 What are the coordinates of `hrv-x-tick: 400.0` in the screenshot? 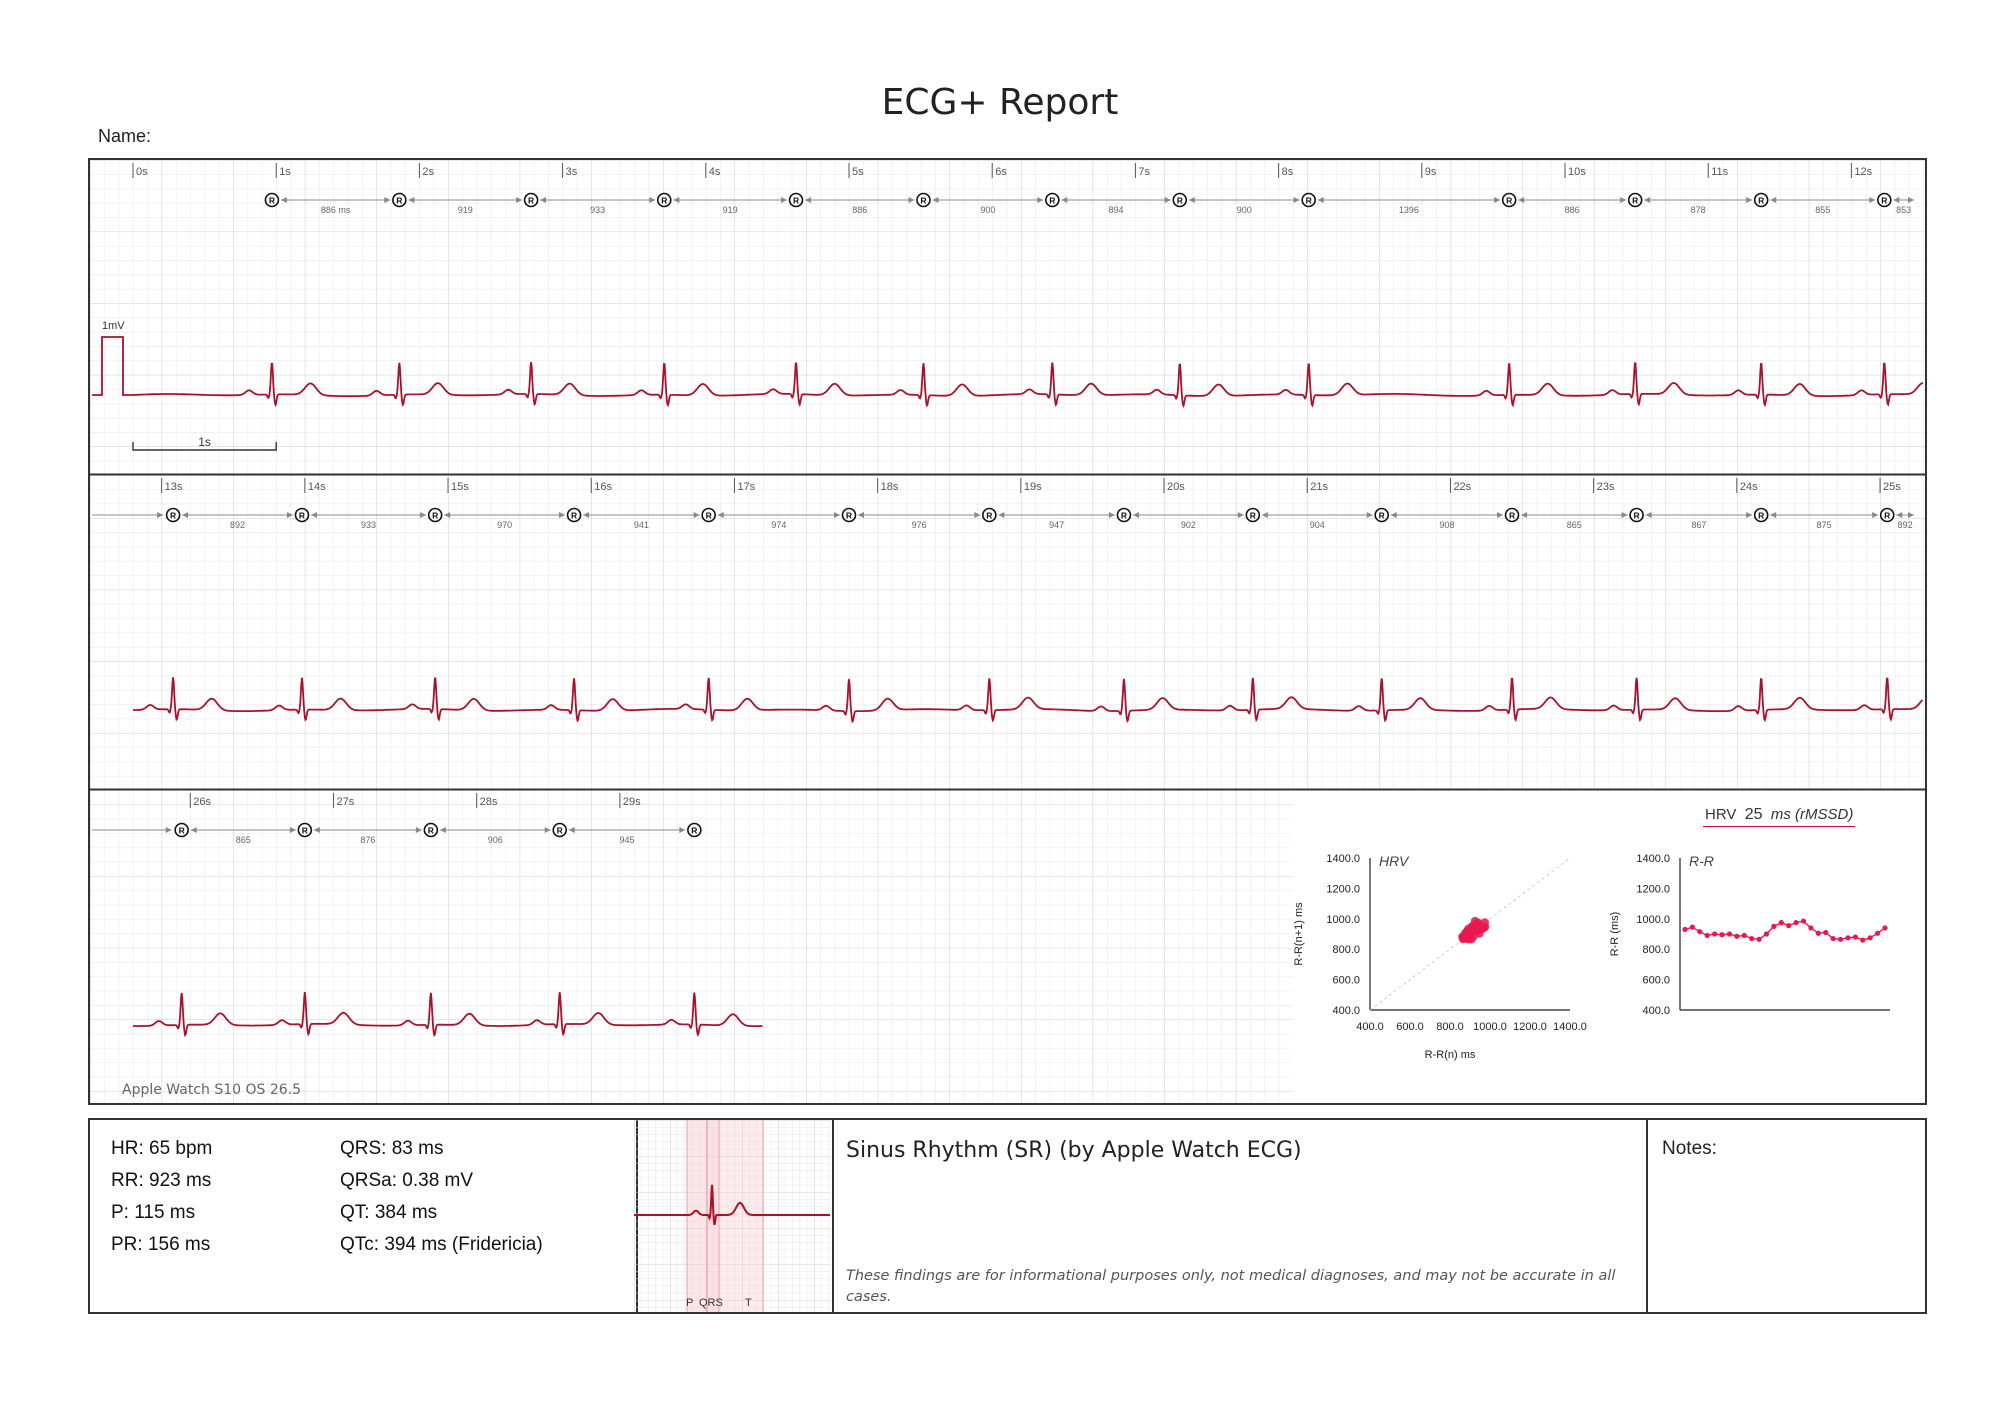 It's located at (1370, 1027).